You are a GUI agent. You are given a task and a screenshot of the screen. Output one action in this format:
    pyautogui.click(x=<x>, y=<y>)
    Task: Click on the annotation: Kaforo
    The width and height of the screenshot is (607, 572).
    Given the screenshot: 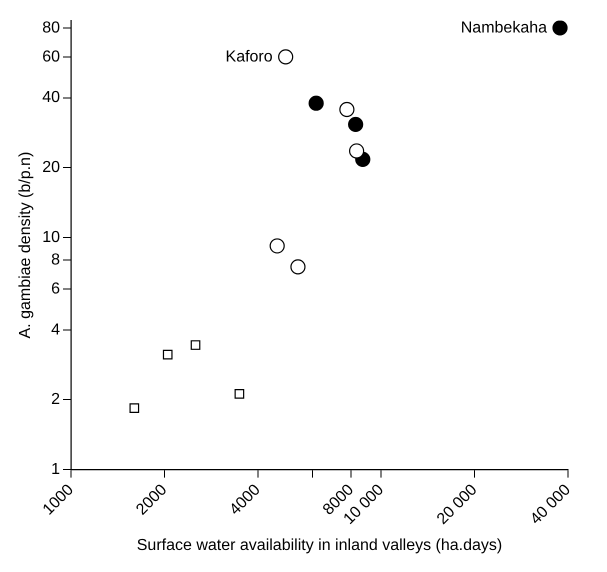 What is the action you would take?
    pyautogui.click(x=249, y=57)
    